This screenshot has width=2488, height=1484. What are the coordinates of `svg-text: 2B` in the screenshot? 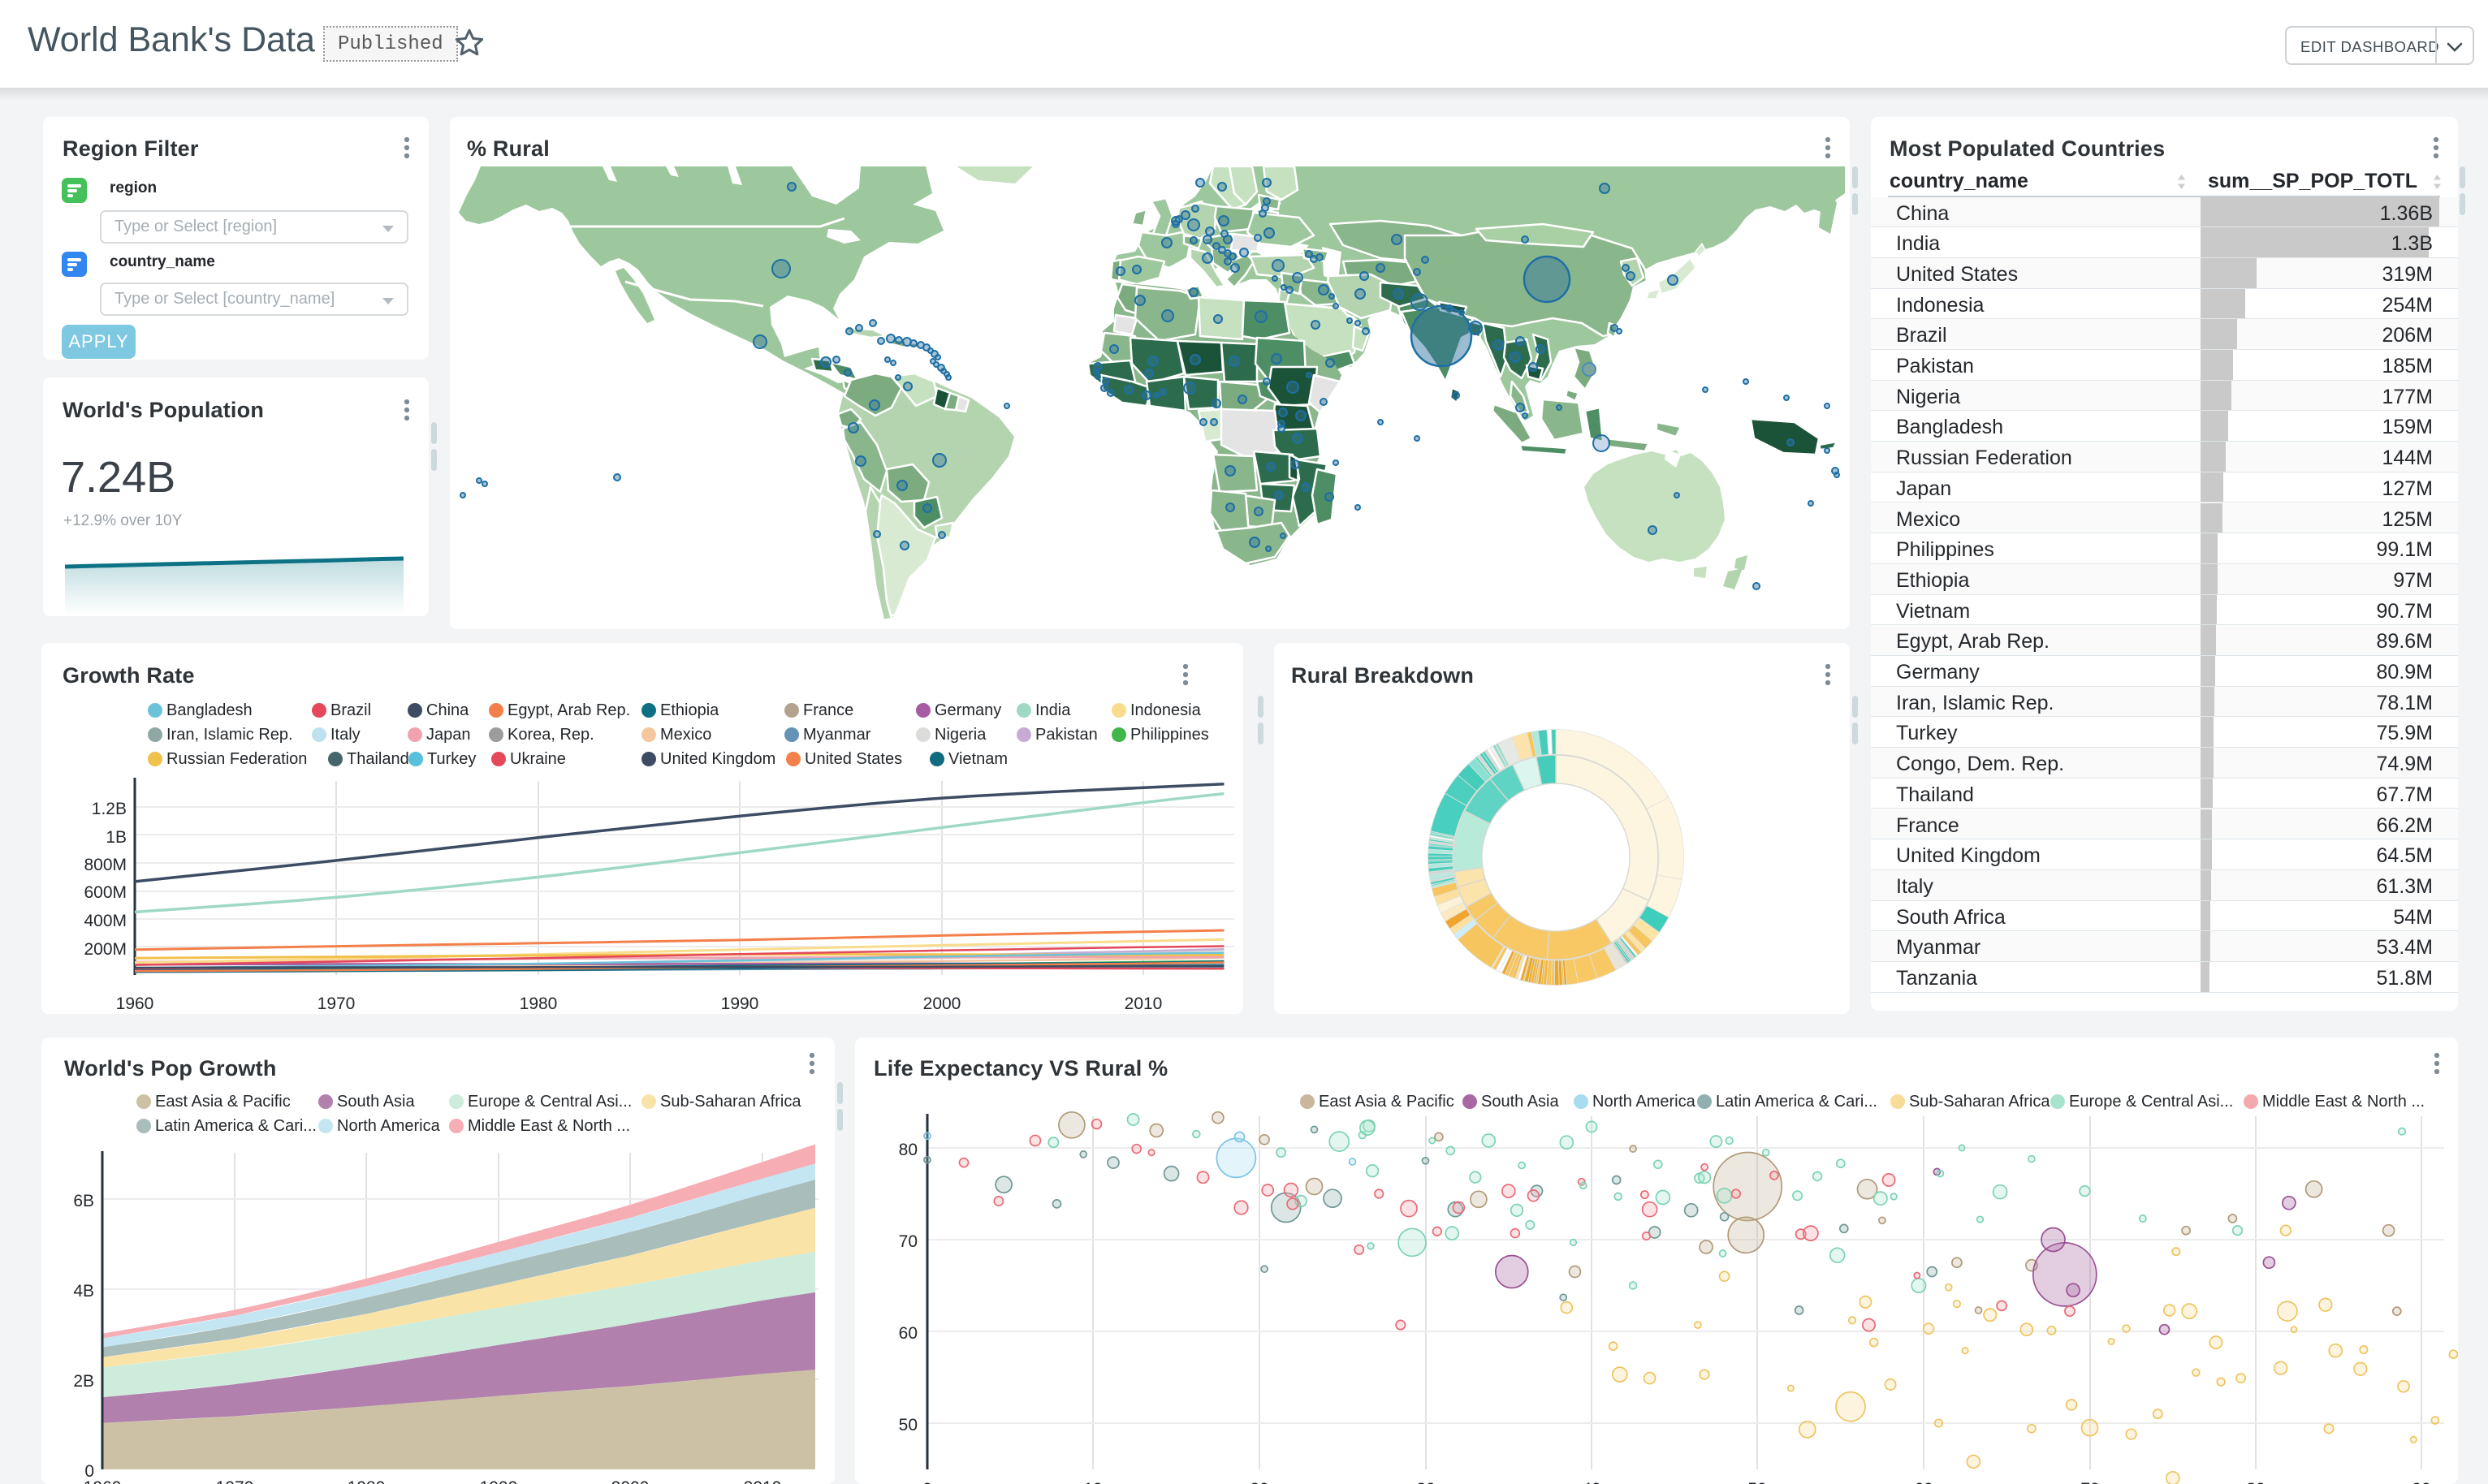 It's located at (83, 1381).